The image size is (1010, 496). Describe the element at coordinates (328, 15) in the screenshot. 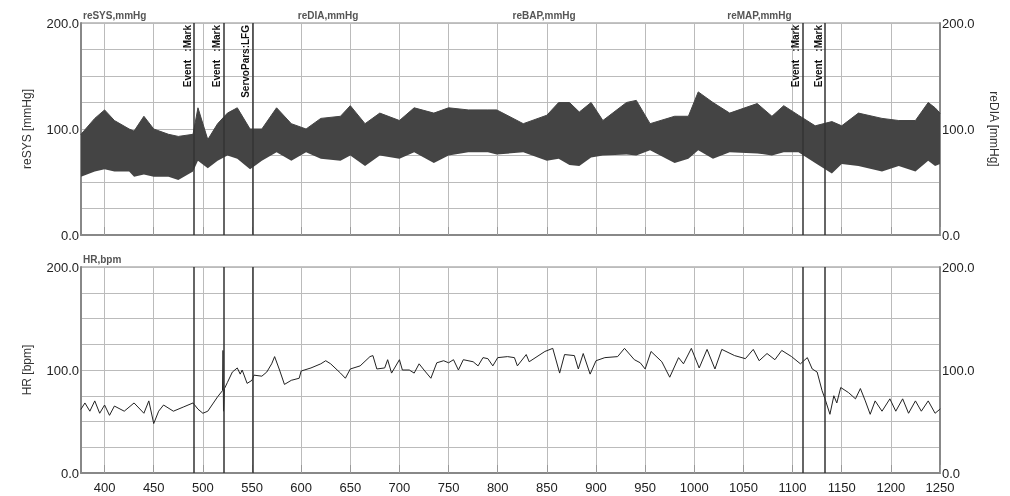

I see `text: reDIA,mmHg` at that location.